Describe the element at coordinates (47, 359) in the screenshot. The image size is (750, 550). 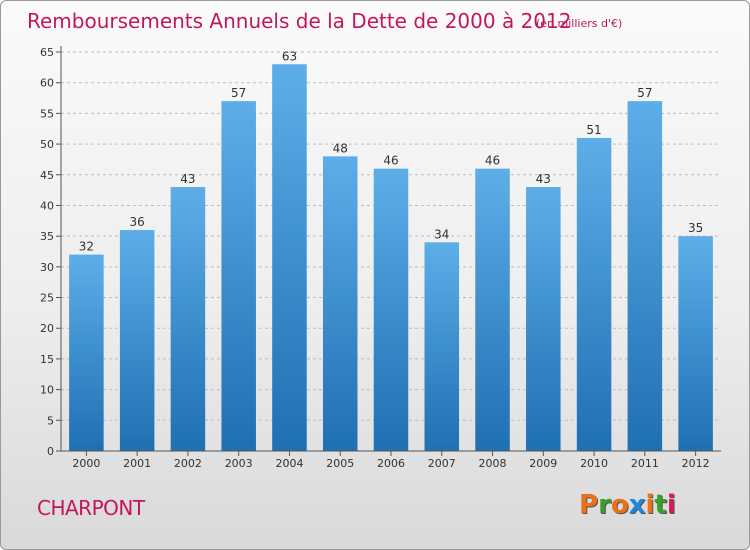
I see `y-tick-label: 15` at that location.